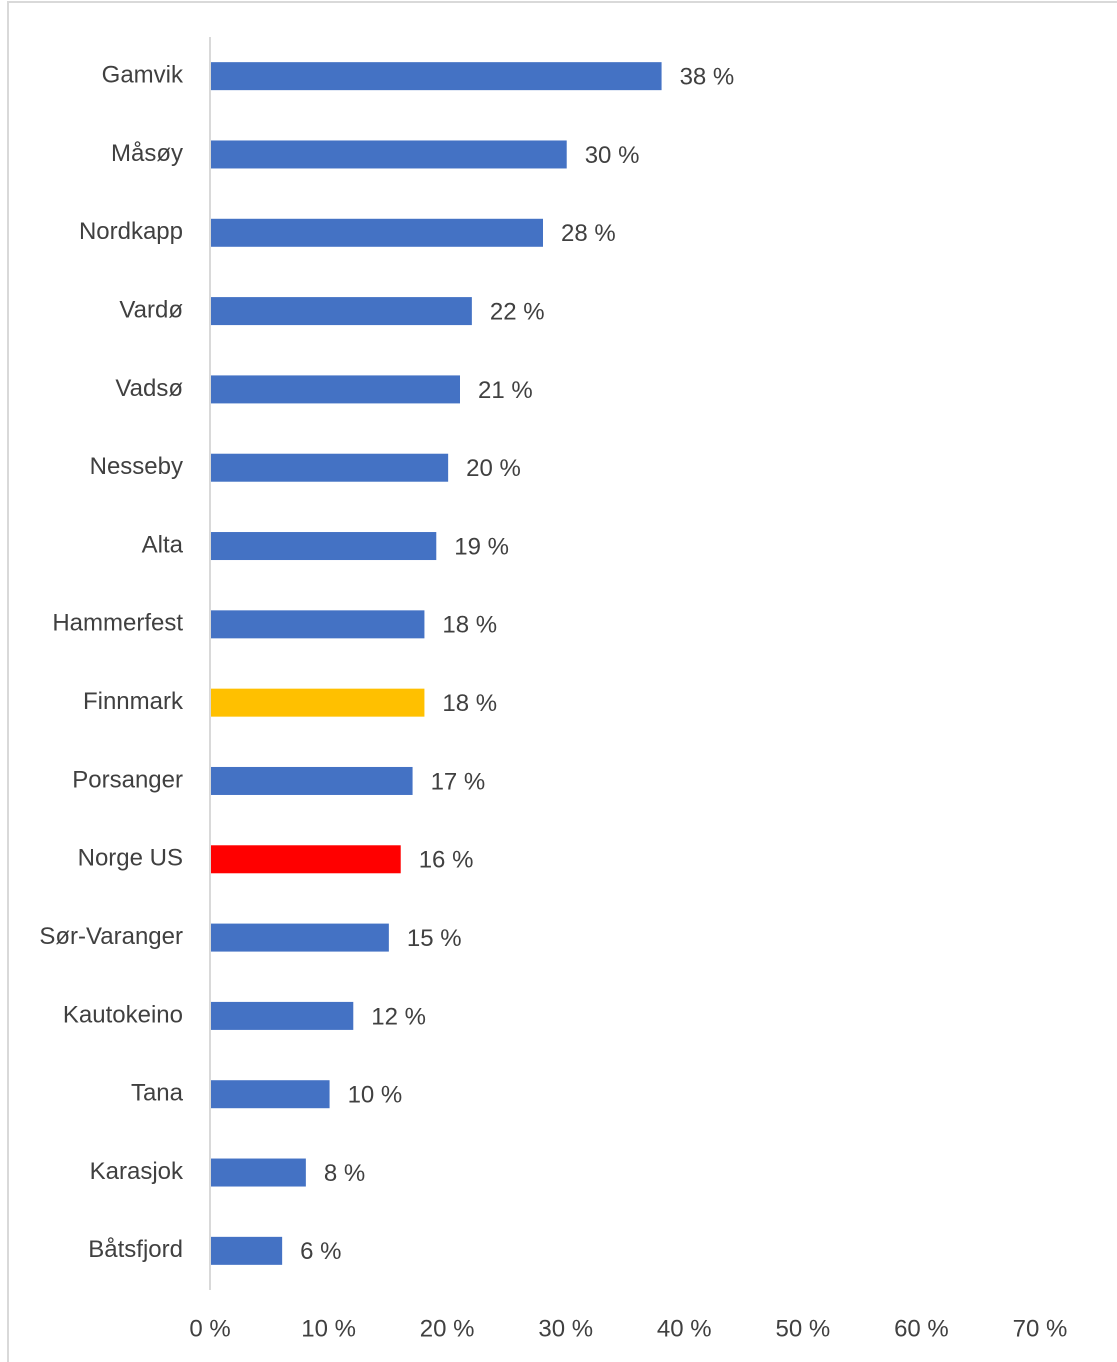 The width and height of the screenshot is (1117, 1362). I want to click on y-tick-label: Båtsfjord, so click(135, 1249).